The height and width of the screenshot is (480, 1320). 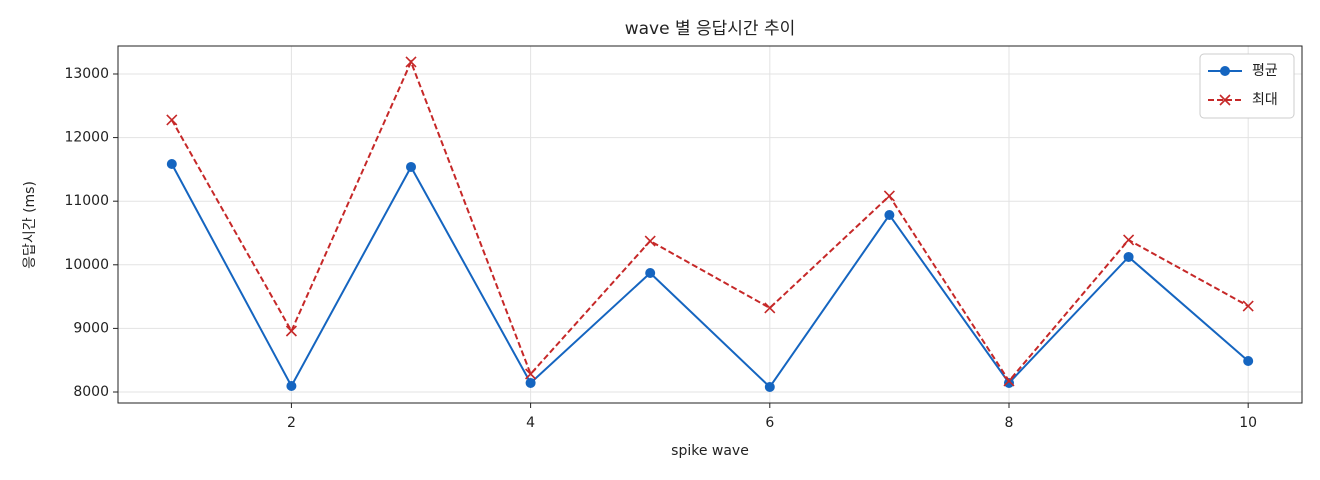 What do you see at coordinates (30, 225) in the screenshot?
I see `y-axis-label: 응답시간 (ms)` at bounding box center [30, 225].